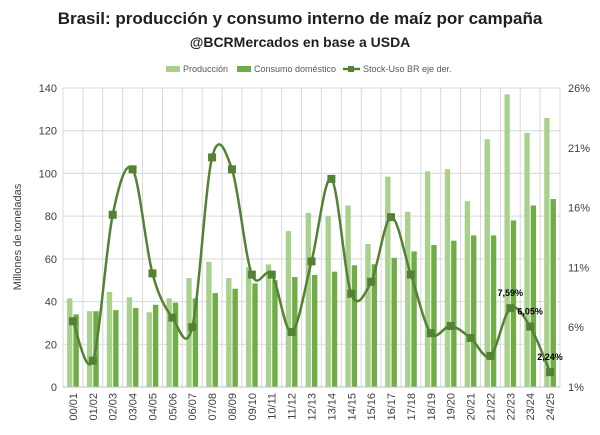 The width and height of the screenshot is (600, 435). What do you see at coordinates (18, 236) in the screenshot?
I see `y-axis-title: Millones de toneladas` at bounding box center [18, 236].